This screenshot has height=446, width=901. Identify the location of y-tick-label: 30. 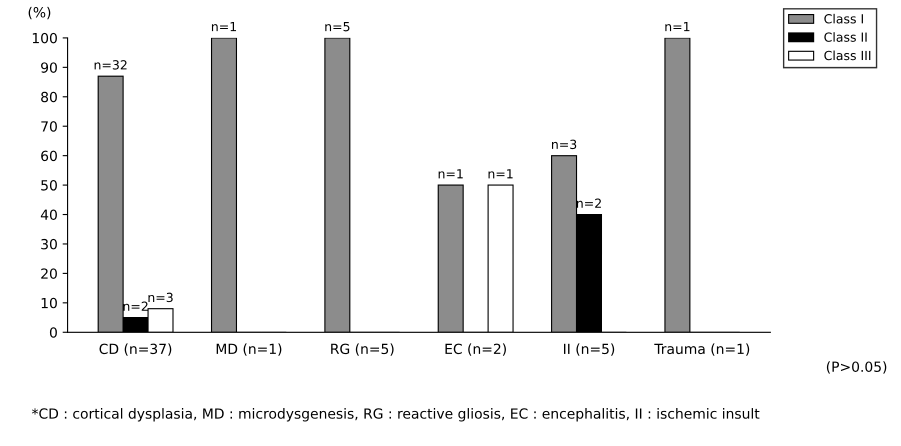
(49, 244).